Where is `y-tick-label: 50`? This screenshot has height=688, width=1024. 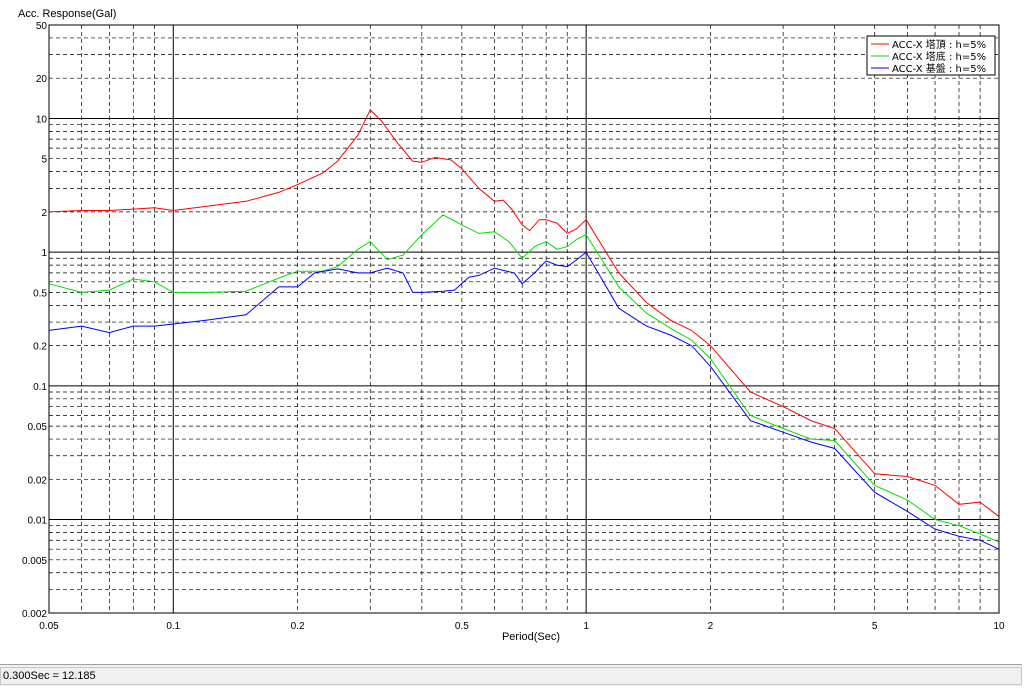 y-tick-label: 50 is located at coordinates (42, 26).